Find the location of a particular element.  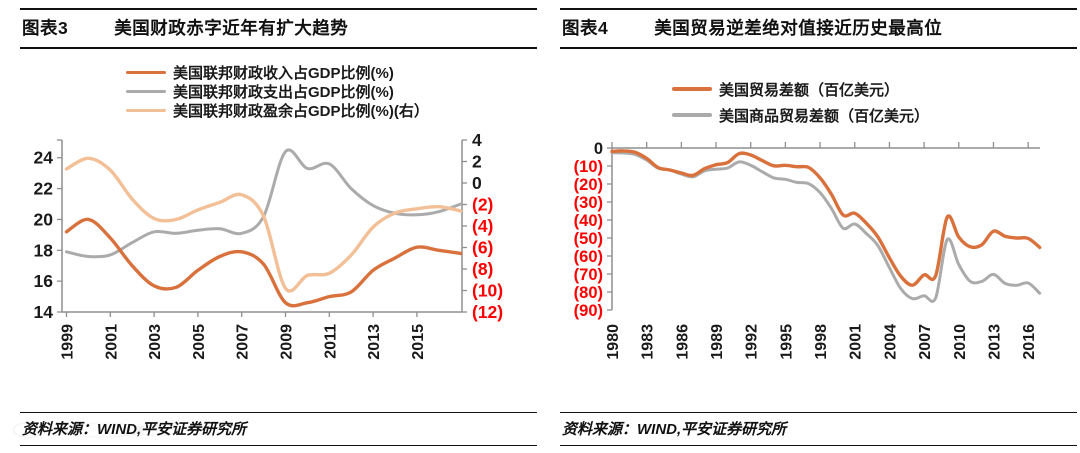

axis-tick-label: 2010 is located at coordinates (960, 342).